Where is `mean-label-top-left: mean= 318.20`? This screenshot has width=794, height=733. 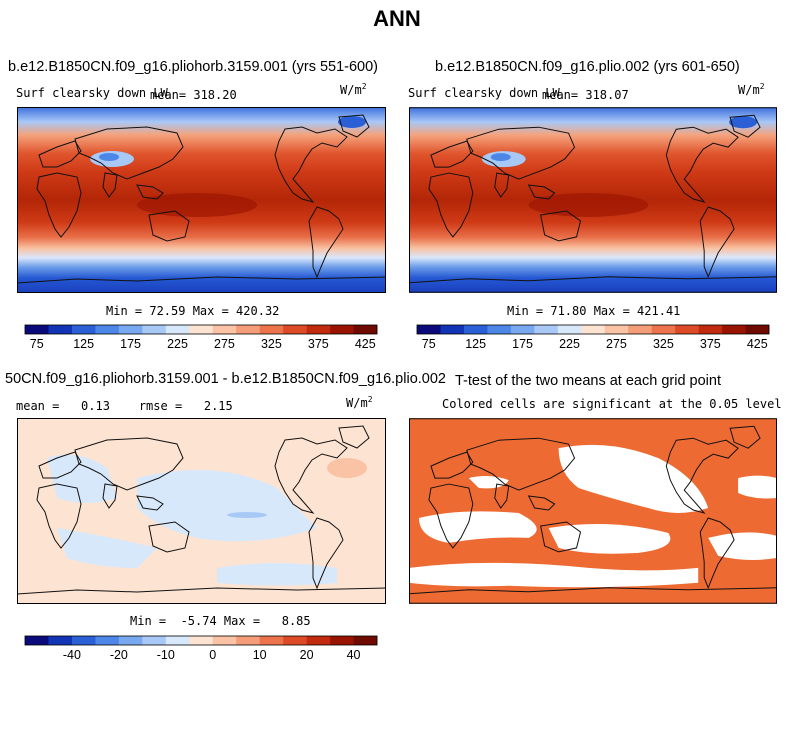 mean-label-top-left: mean= 318.20 is located at coordinates (193, 95).